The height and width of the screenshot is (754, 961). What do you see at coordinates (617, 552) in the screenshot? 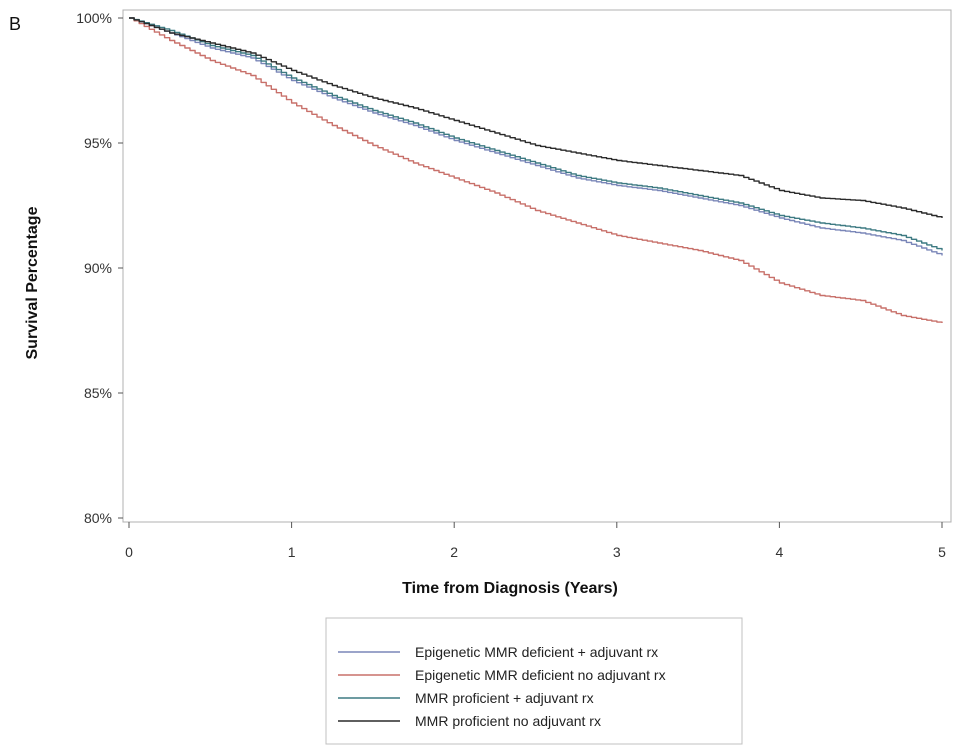
I see `x-tick-label: 3` at bounding box center [617, 552].